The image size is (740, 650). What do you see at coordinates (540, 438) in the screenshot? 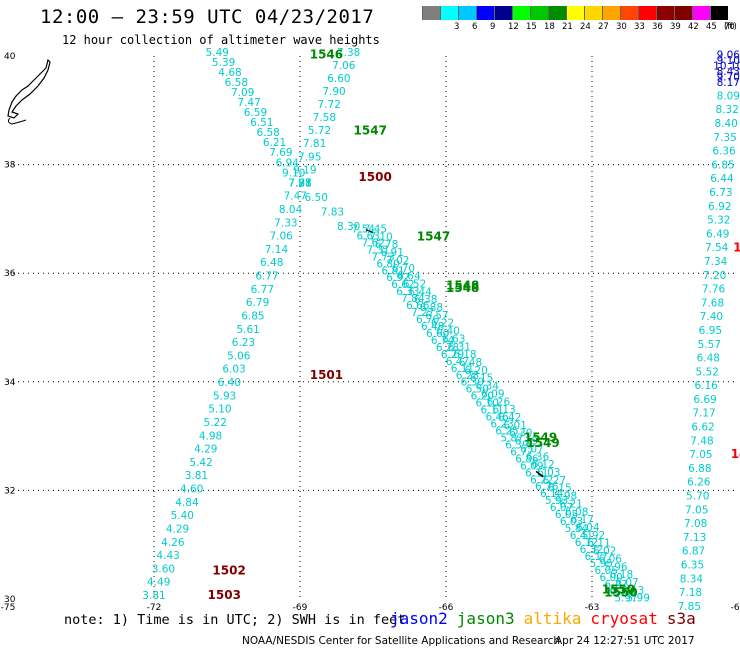
I see `time-label: 1549` at bounding box center [540, 438].